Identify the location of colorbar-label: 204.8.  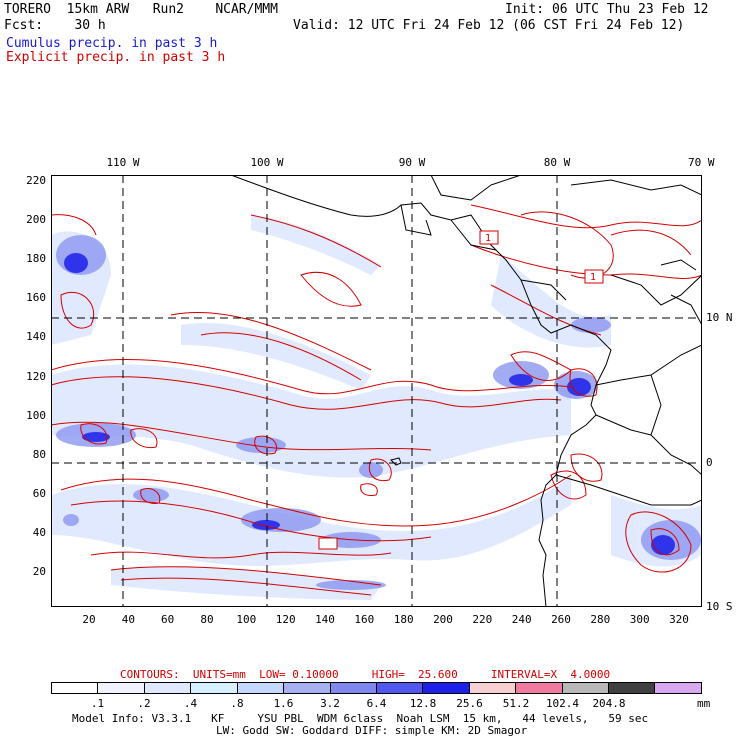
(609, 703).